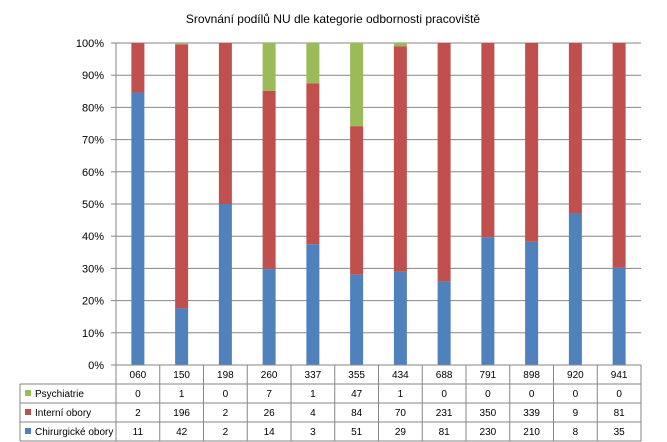 The image size is (667, 442). Describe the element at coordinates (63, 413) in the screenshot. I see `legend-label: Interní obory` at that location.